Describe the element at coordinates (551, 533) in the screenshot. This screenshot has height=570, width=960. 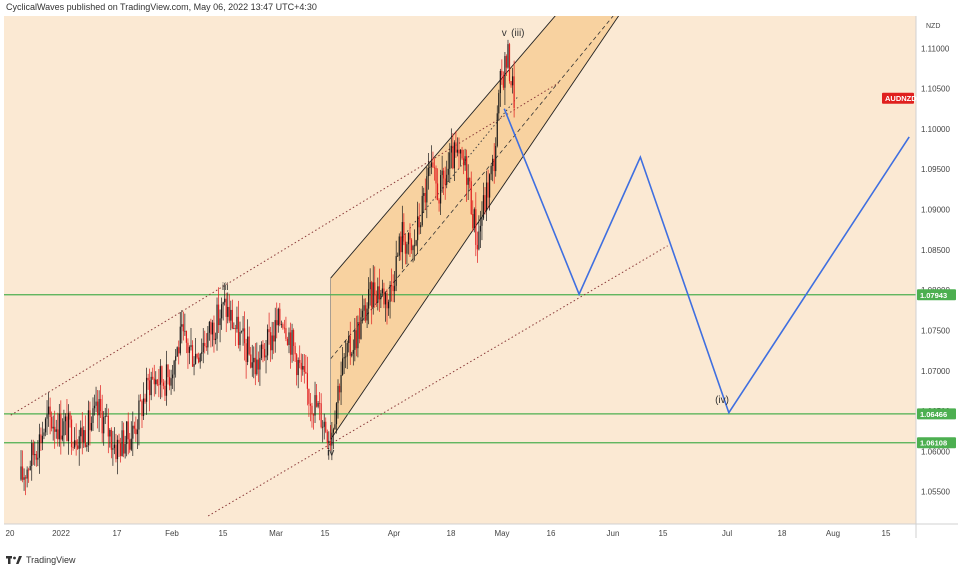
I see `time-tick-label: 16` at that location.